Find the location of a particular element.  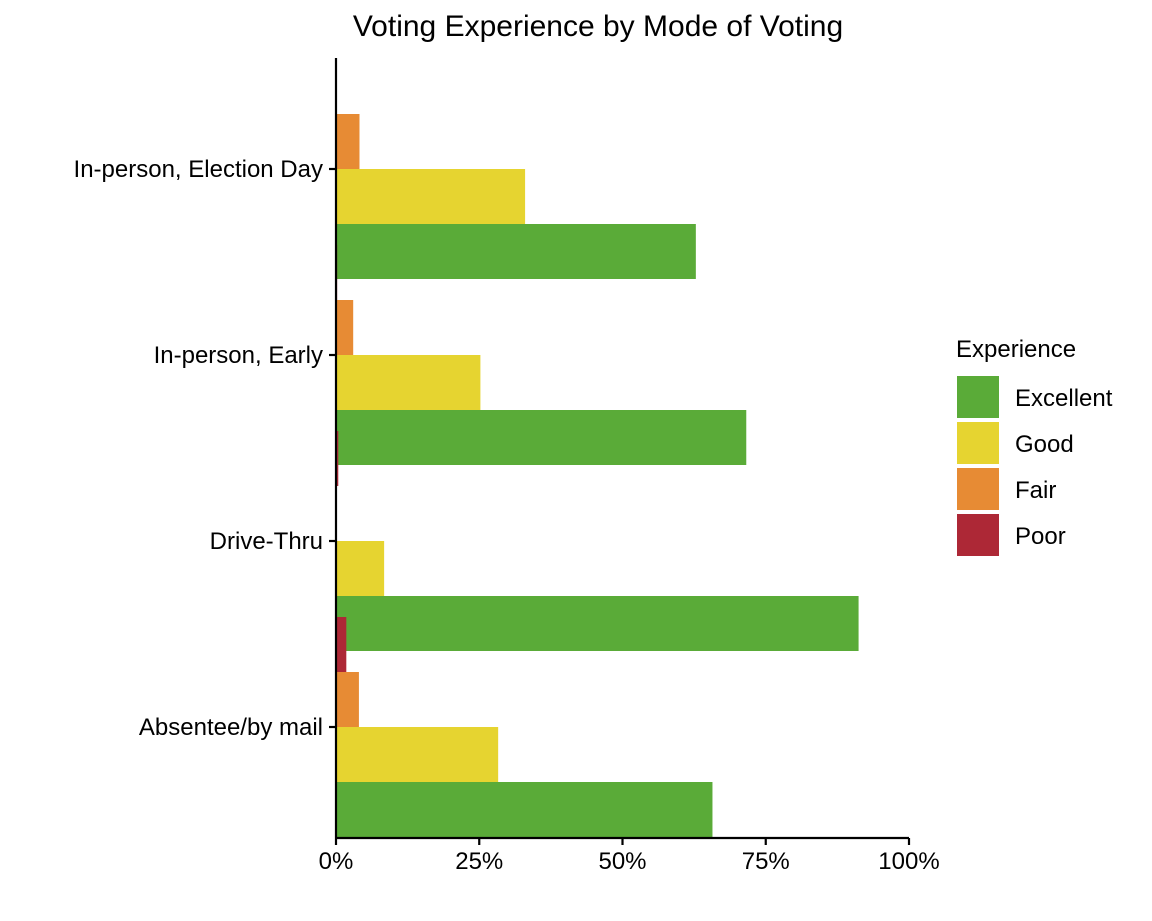

x-axis: 0% 25% 50% 75% 100% is located at coordinates (629, 856).